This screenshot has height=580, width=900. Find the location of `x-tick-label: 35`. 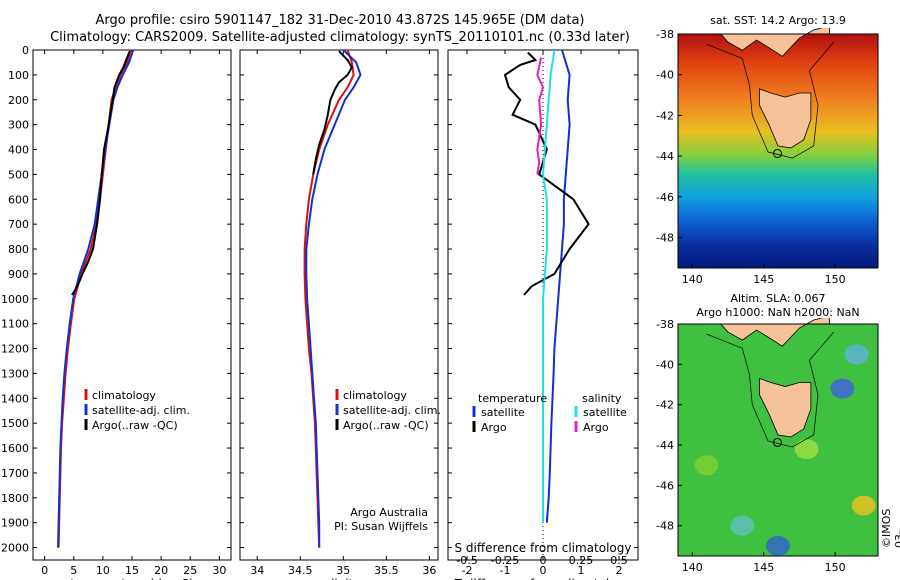

x-tick-label: 35 is located at coordinates (343, 570).